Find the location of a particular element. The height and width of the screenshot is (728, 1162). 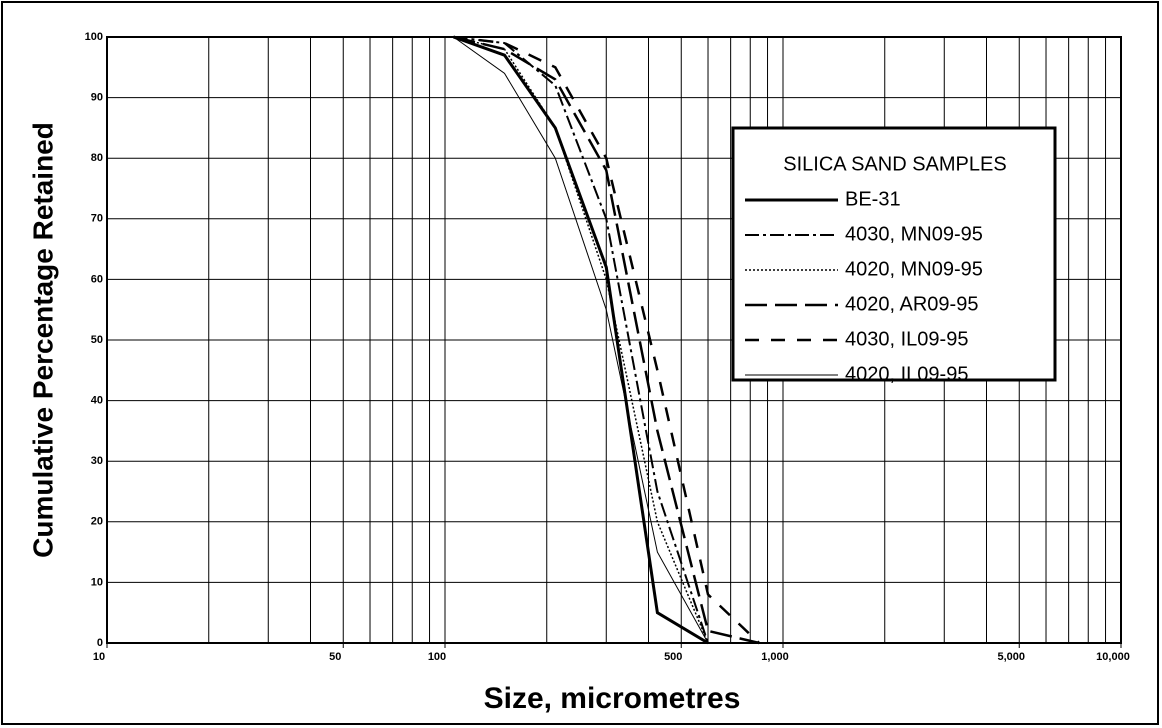

y-tick-label: 30 is located at coordinates (97, 461).